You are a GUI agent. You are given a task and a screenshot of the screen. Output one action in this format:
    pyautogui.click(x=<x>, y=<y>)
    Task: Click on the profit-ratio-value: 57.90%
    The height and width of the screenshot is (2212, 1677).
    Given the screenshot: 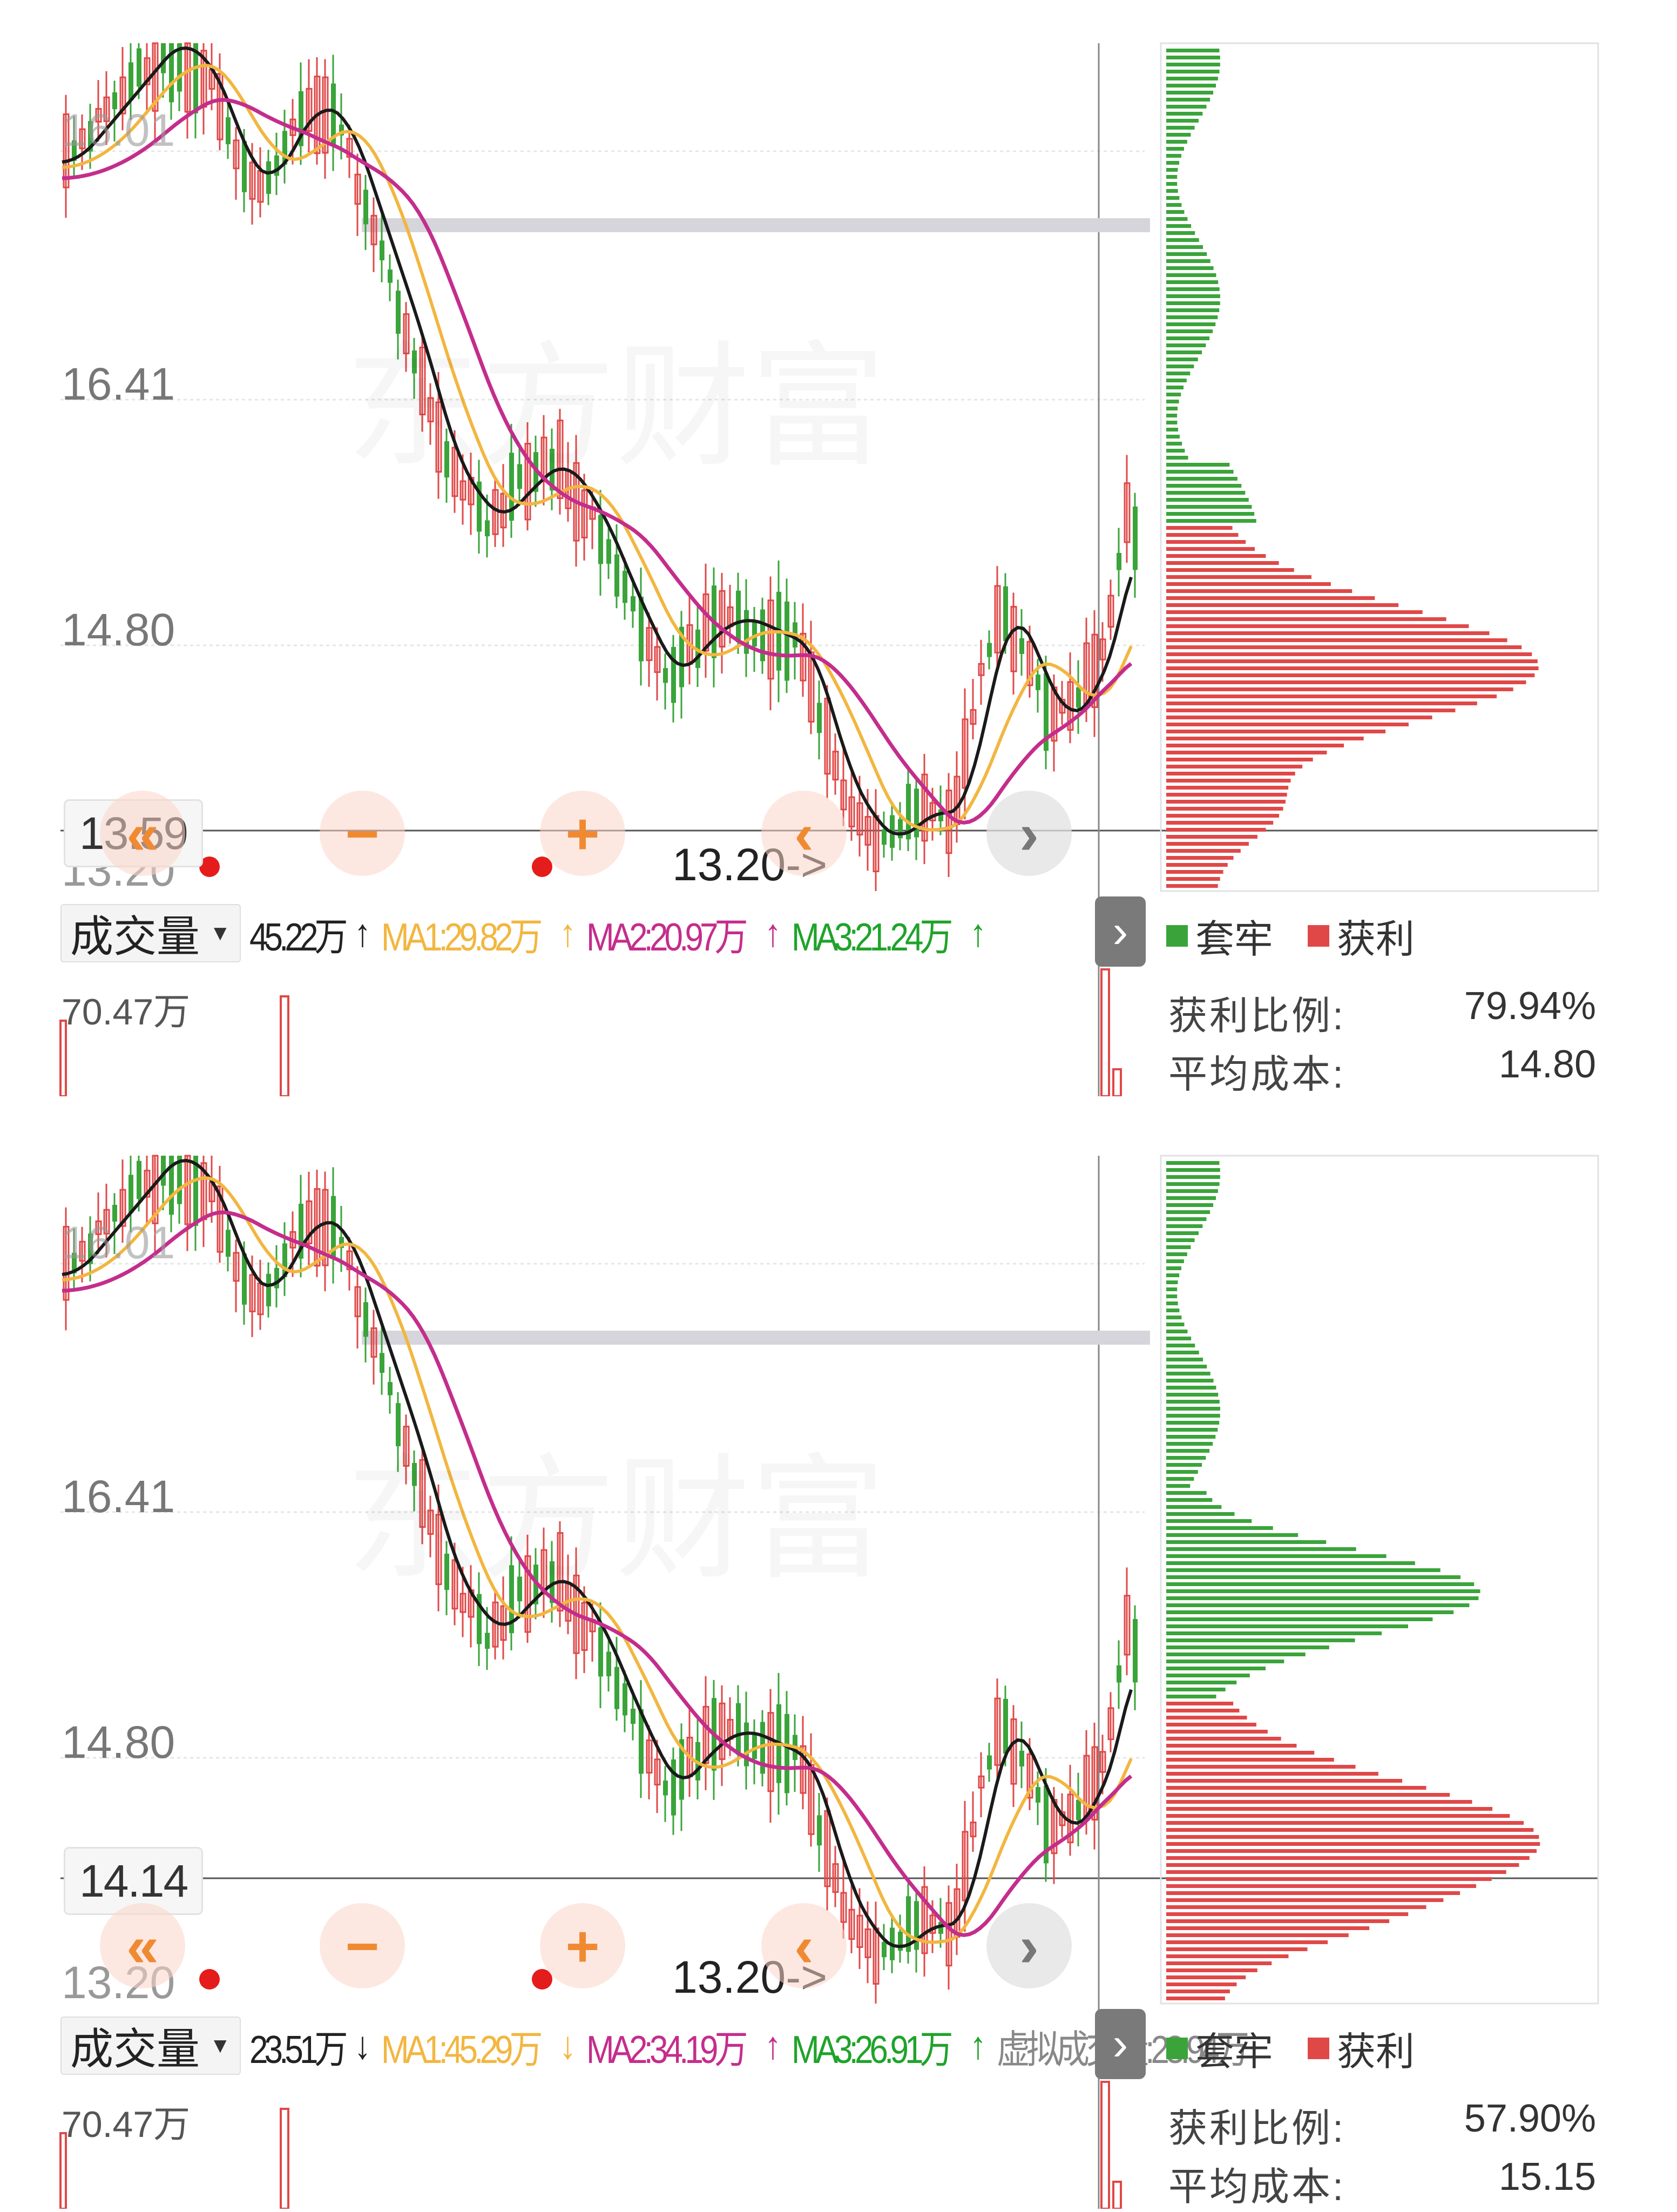 What is the action you would take?
    pyautogui.click(x=1530, y=2118)
    